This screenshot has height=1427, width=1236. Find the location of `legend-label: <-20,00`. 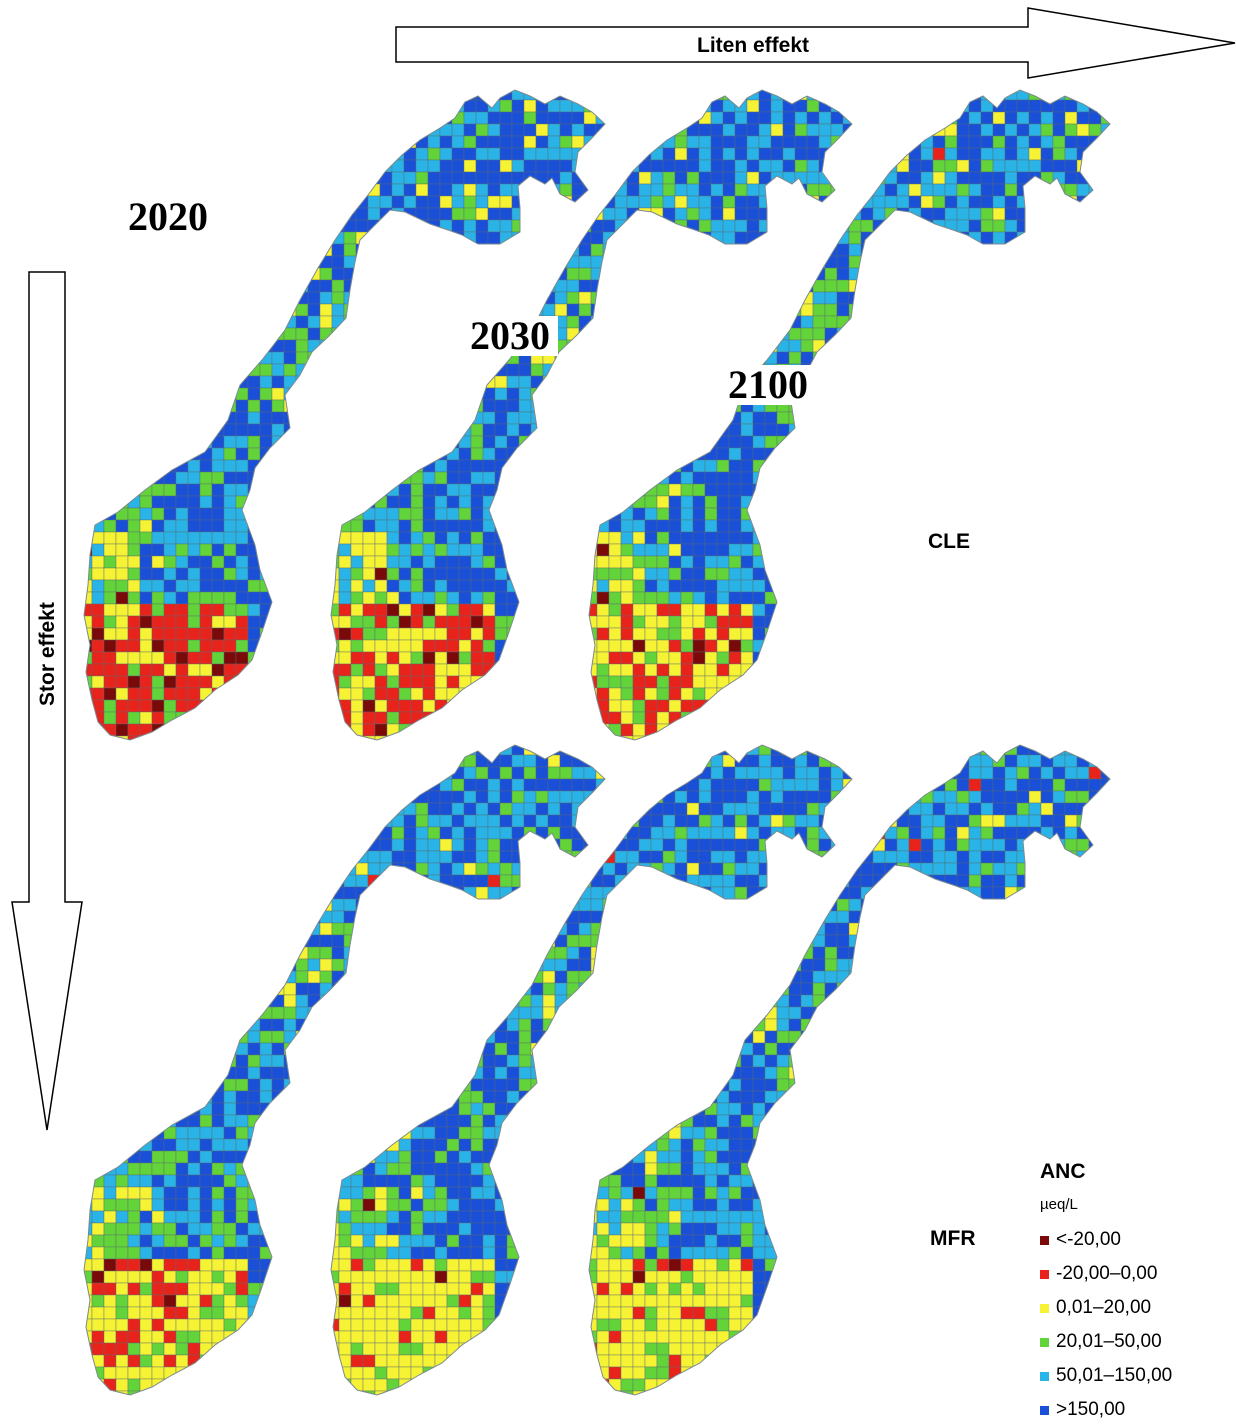

legend-label: <-20,00 is located at coordinates (1088, 1239).